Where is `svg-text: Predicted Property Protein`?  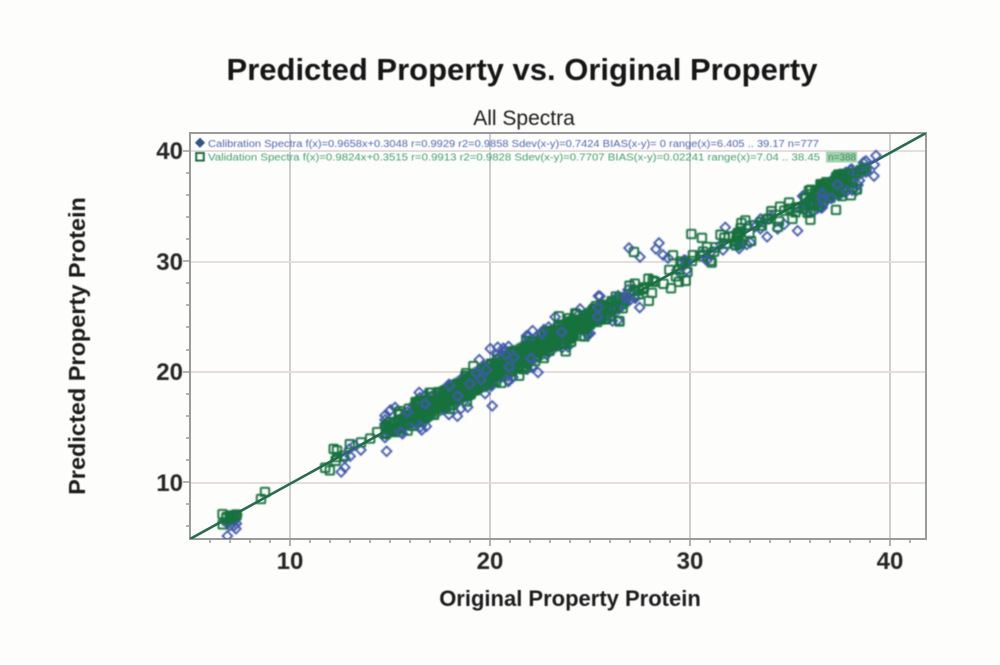
svg-text: Predicted Property Protein is located at coordinates (77, 346).